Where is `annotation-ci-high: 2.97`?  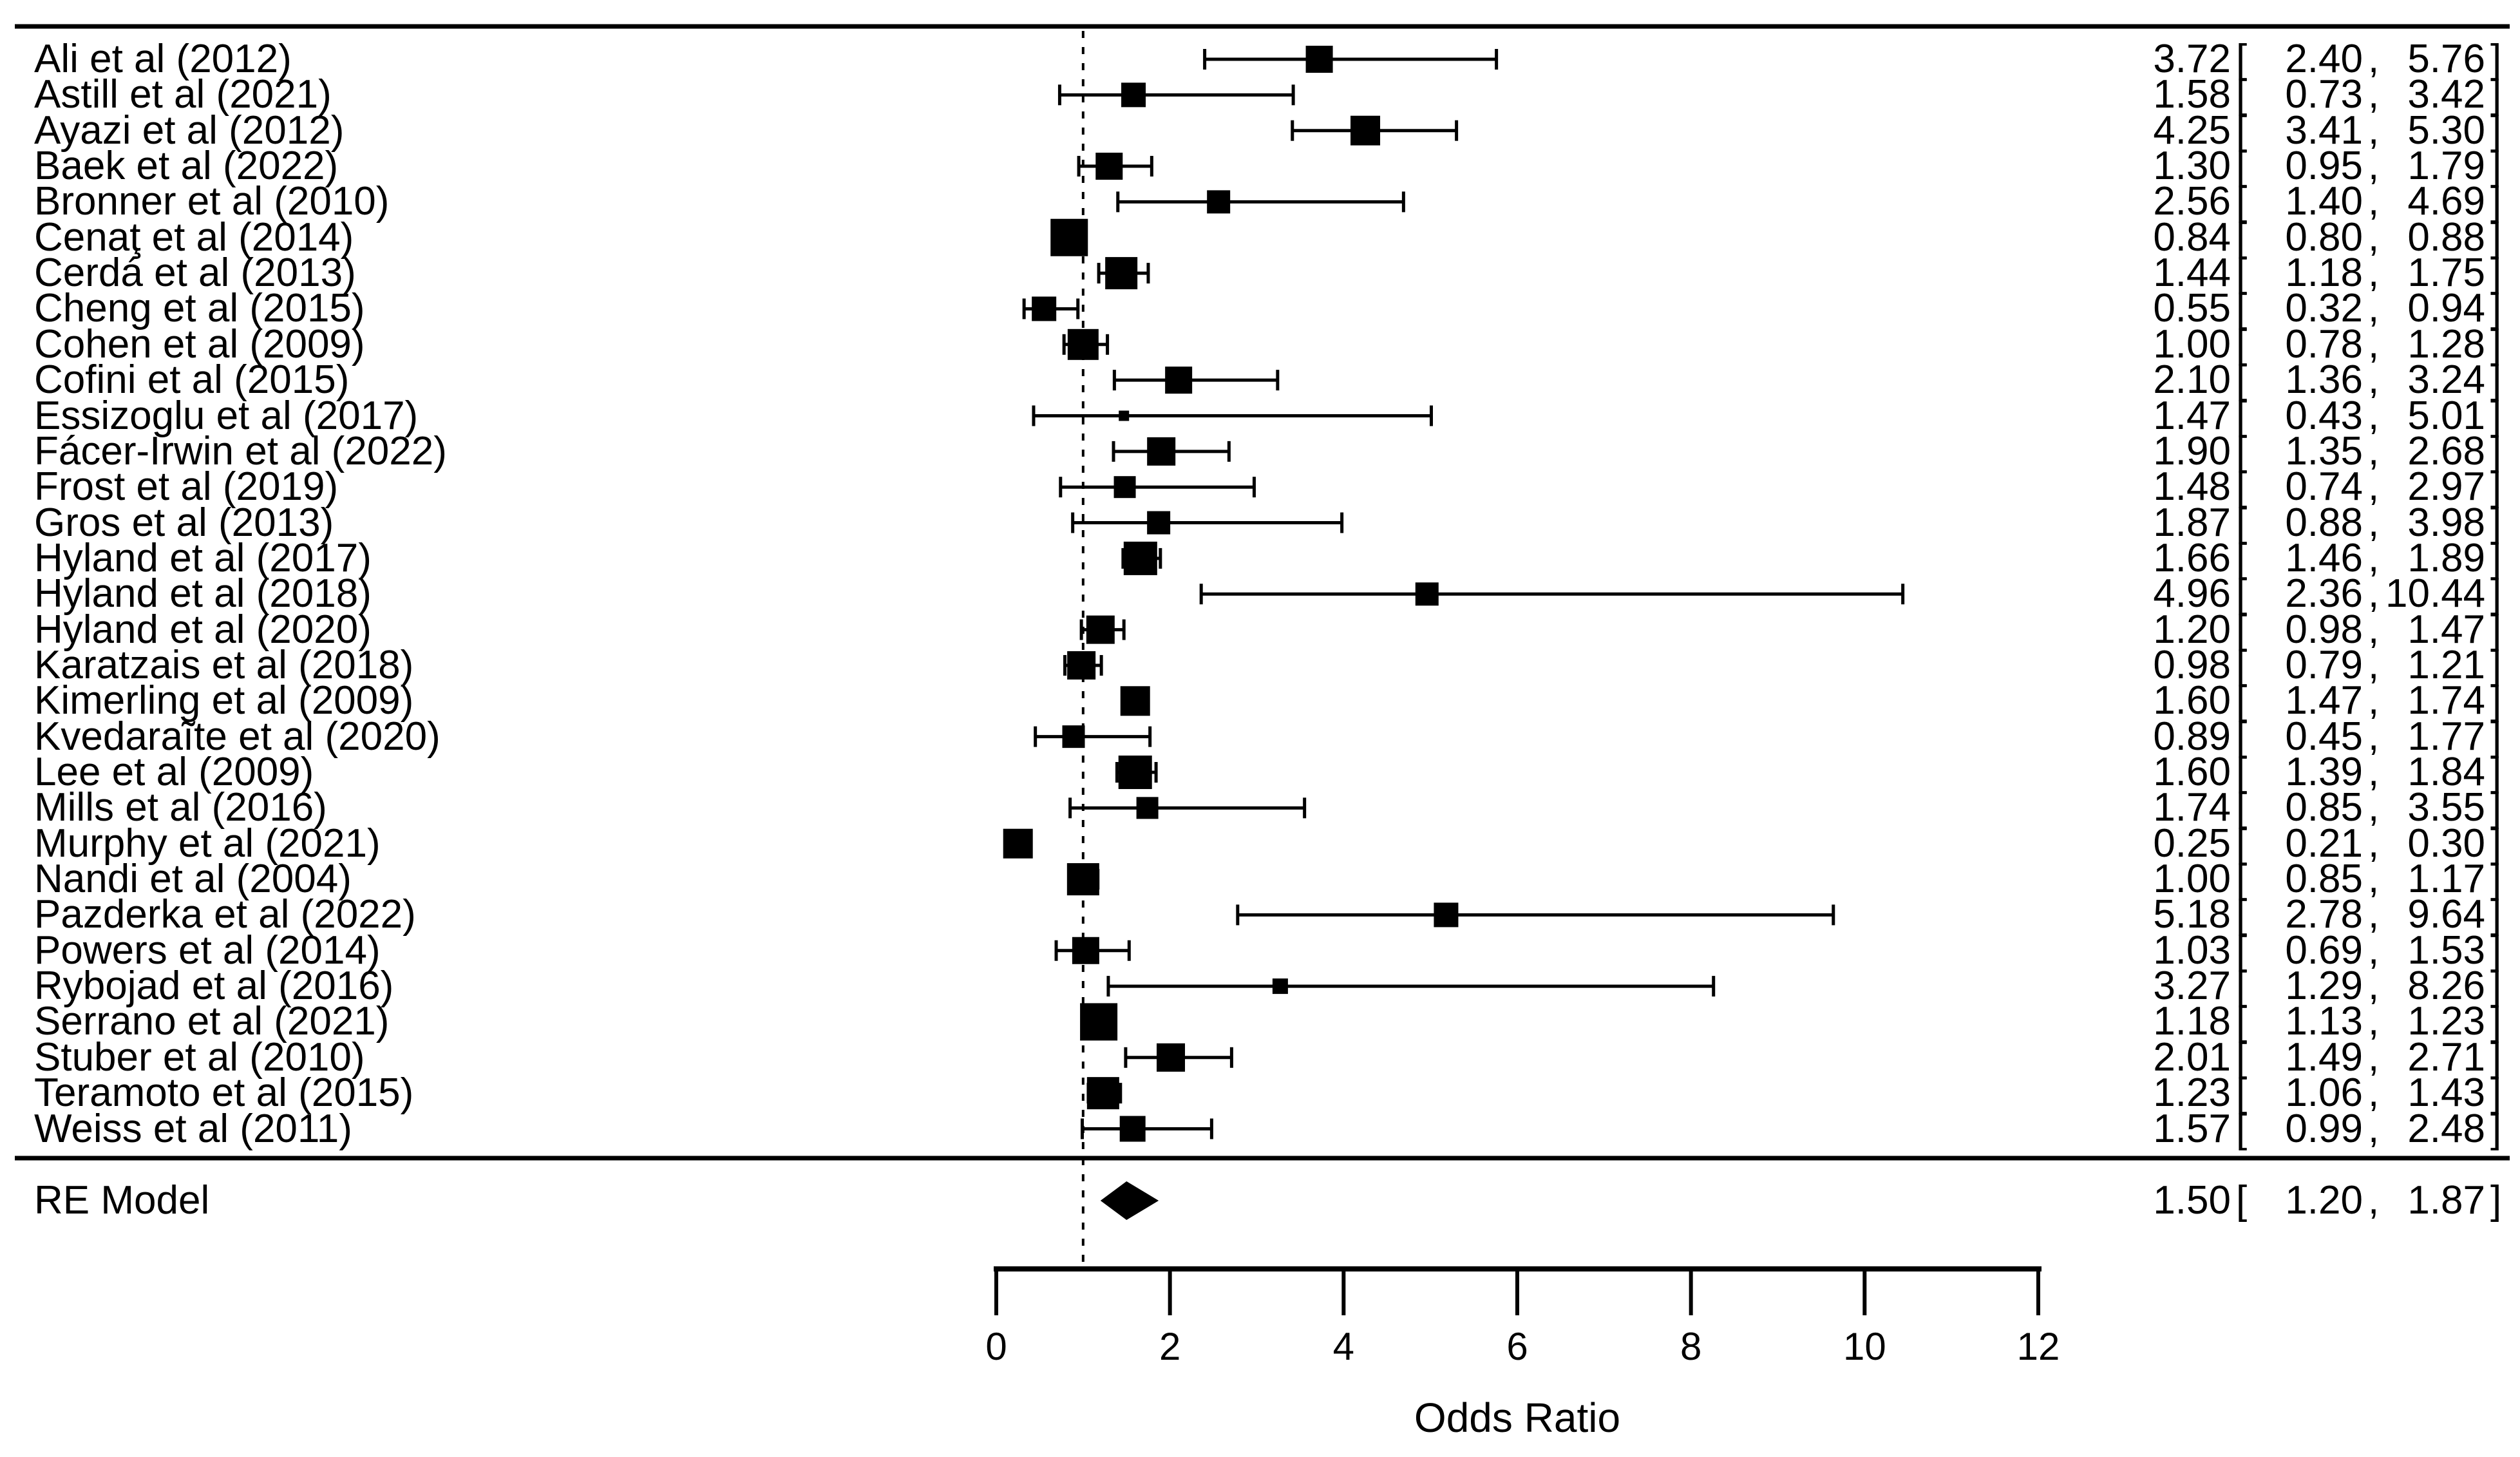 annotation-ci-high: 2.97 is located at coordinates (2446, 487).